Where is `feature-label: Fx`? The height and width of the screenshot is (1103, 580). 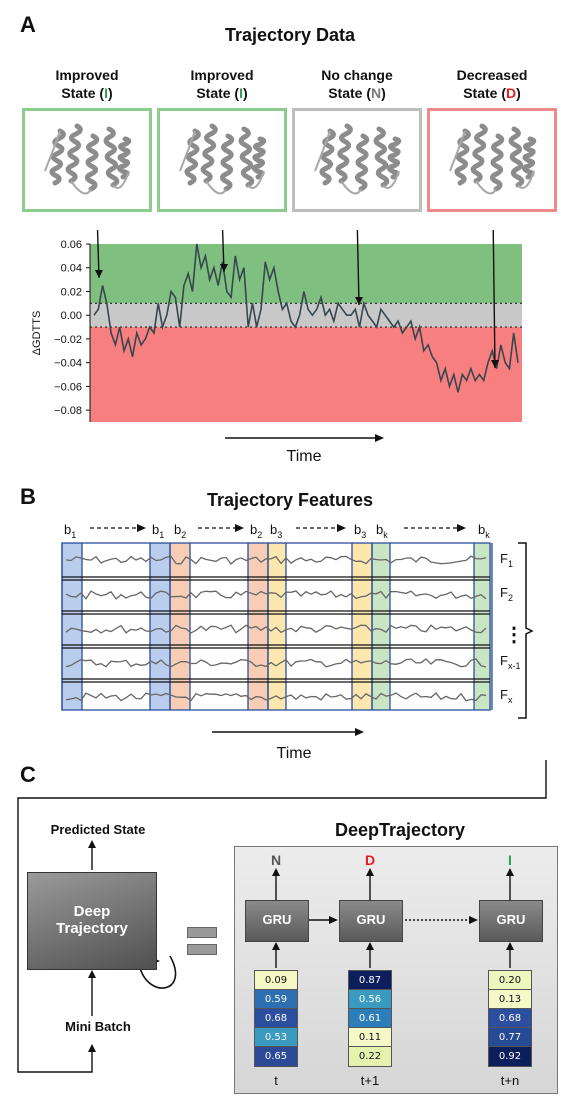 feature-label: Fx is located at coordinates (506, 696).